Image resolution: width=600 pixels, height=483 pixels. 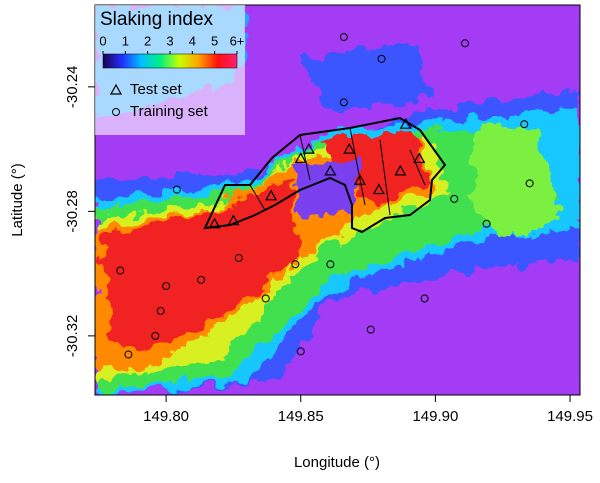 What do you see at coordinates (169, 111) in the screenshot?
I see `legend-label: Training set` at bounding box center [169, 111].